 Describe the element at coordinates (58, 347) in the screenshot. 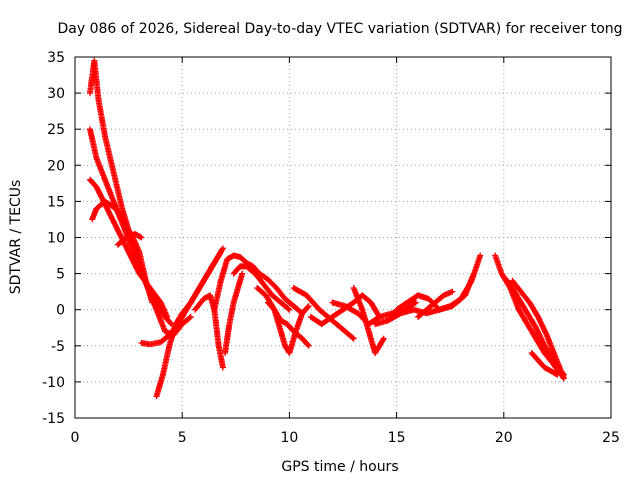

I see `y-tick-label: -5` at that location.